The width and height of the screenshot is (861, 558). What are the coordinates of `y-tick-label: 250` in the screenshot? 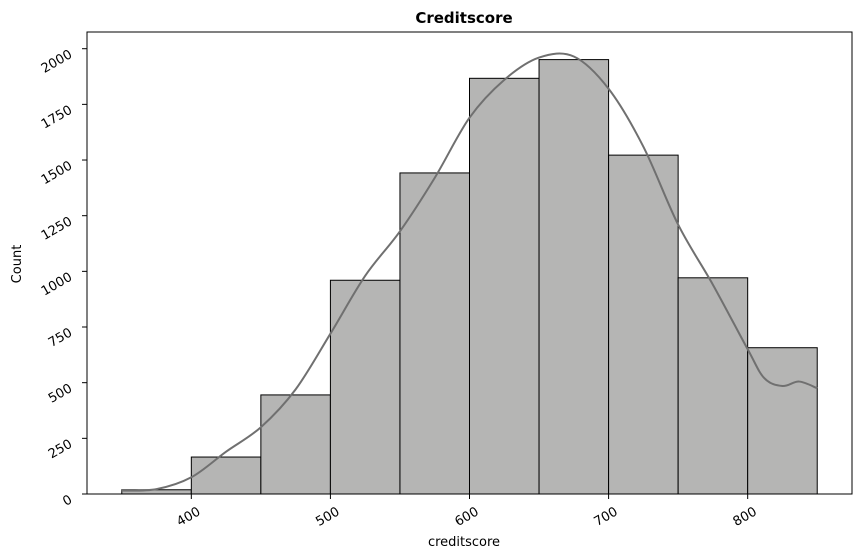 It's located at (60, 449).